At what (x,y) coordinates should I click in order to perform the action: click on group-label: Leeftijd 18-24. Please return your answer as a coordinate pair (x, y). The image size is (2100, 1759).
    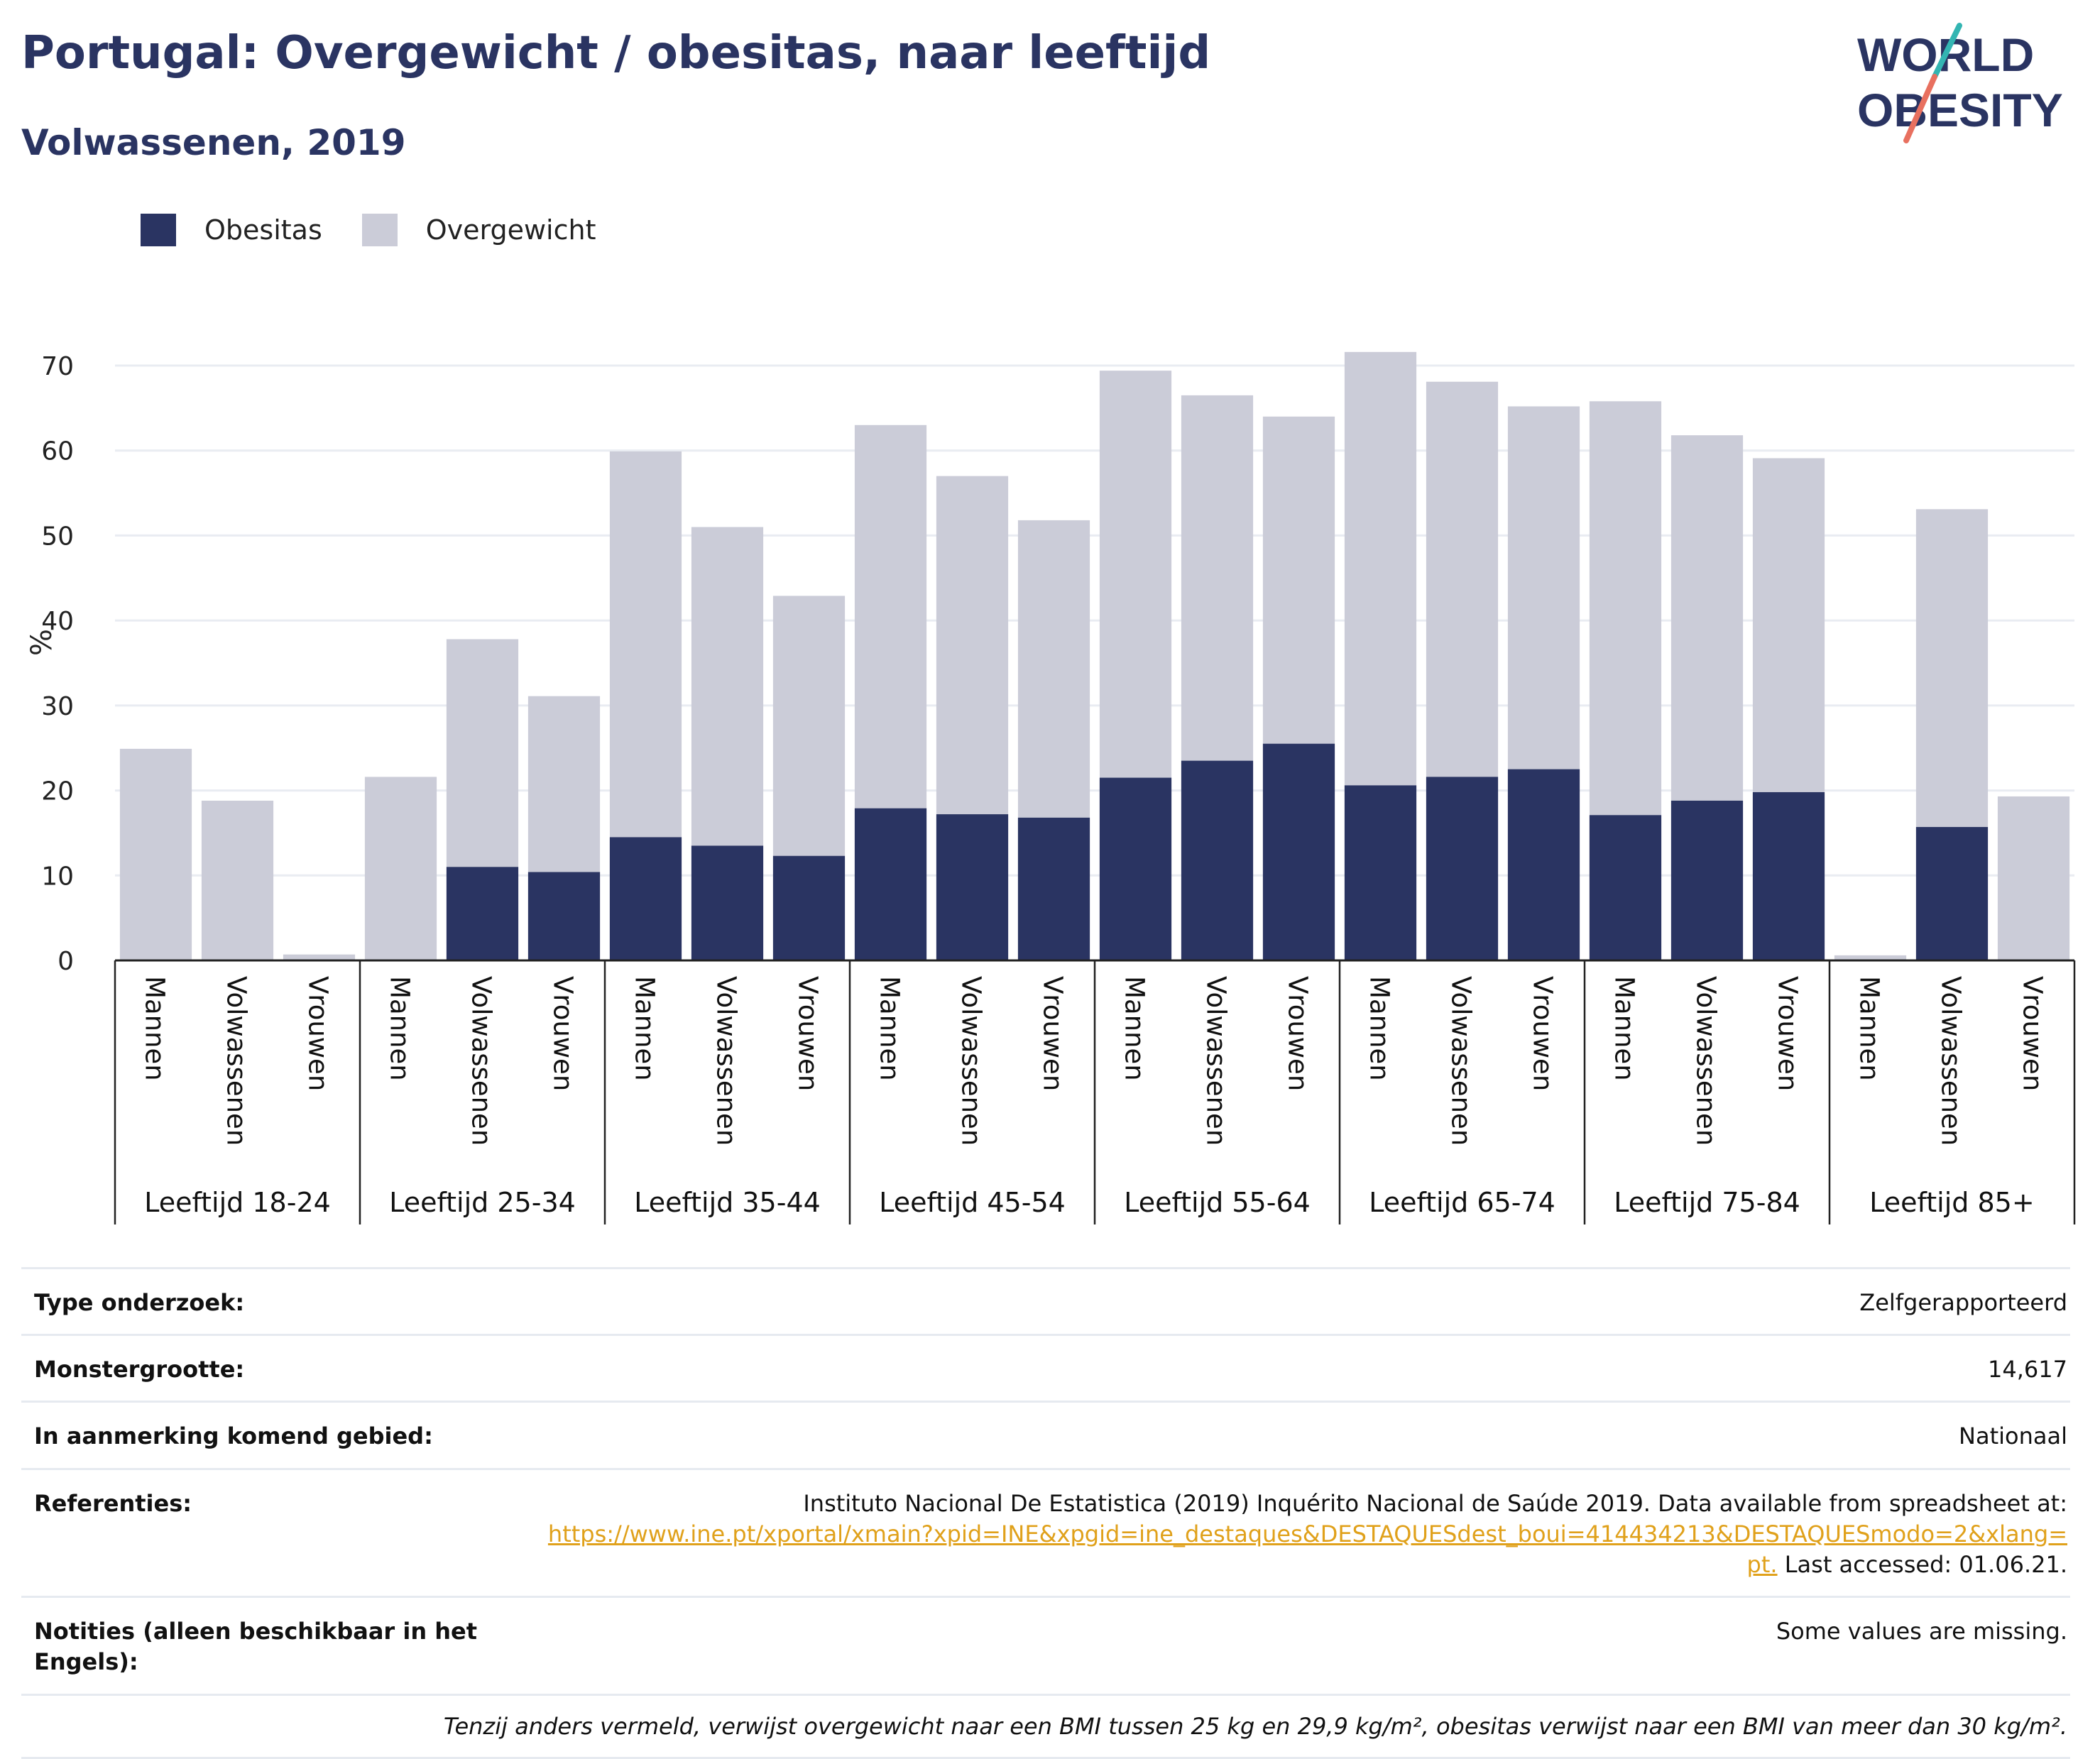
    Looking at the image, I should click on (237, 1202).